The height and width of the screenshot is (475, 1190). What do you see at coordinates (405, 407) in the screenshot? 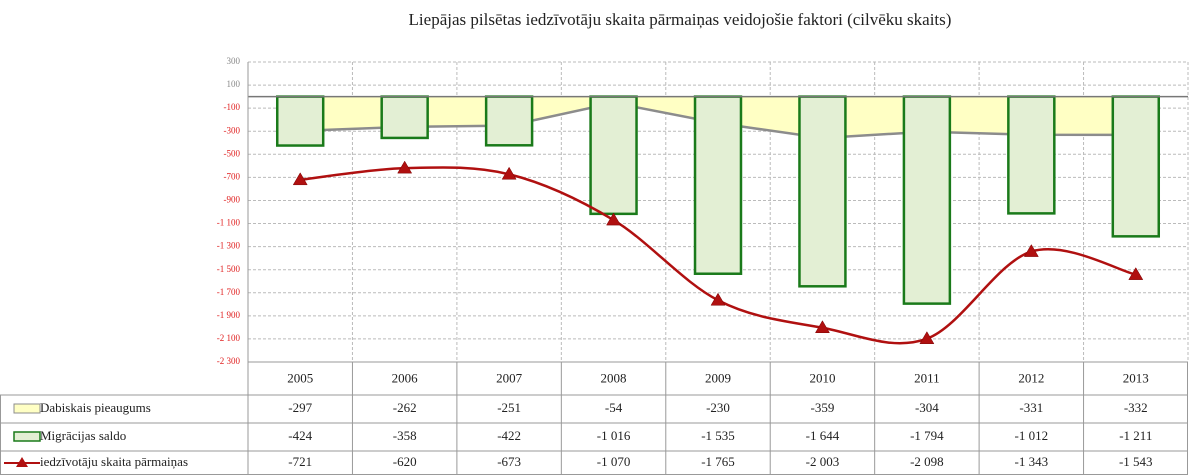
I see `data-label: -262` at bounding box center [405, 407].